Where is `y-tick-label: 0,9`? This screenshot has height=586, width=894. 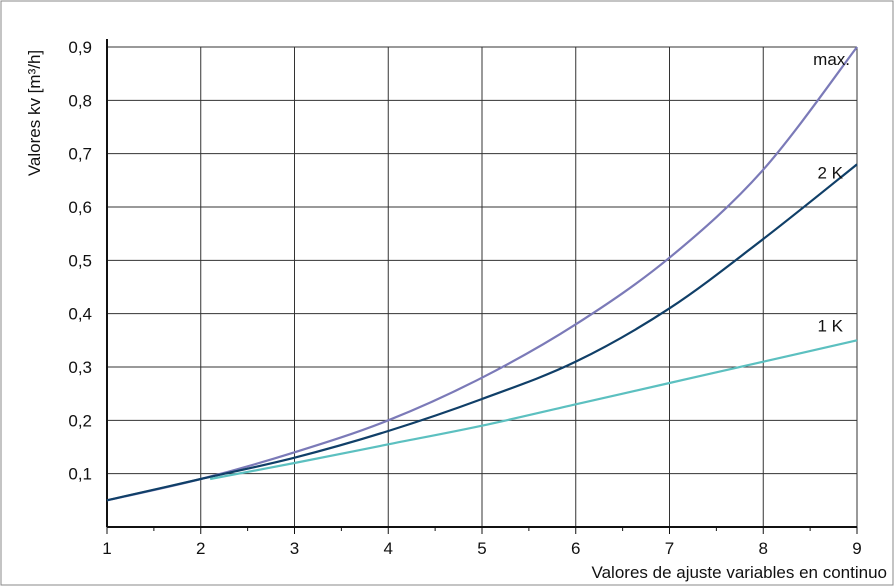
y-tick-label: 0,9 is located at coordinates (80, 47).